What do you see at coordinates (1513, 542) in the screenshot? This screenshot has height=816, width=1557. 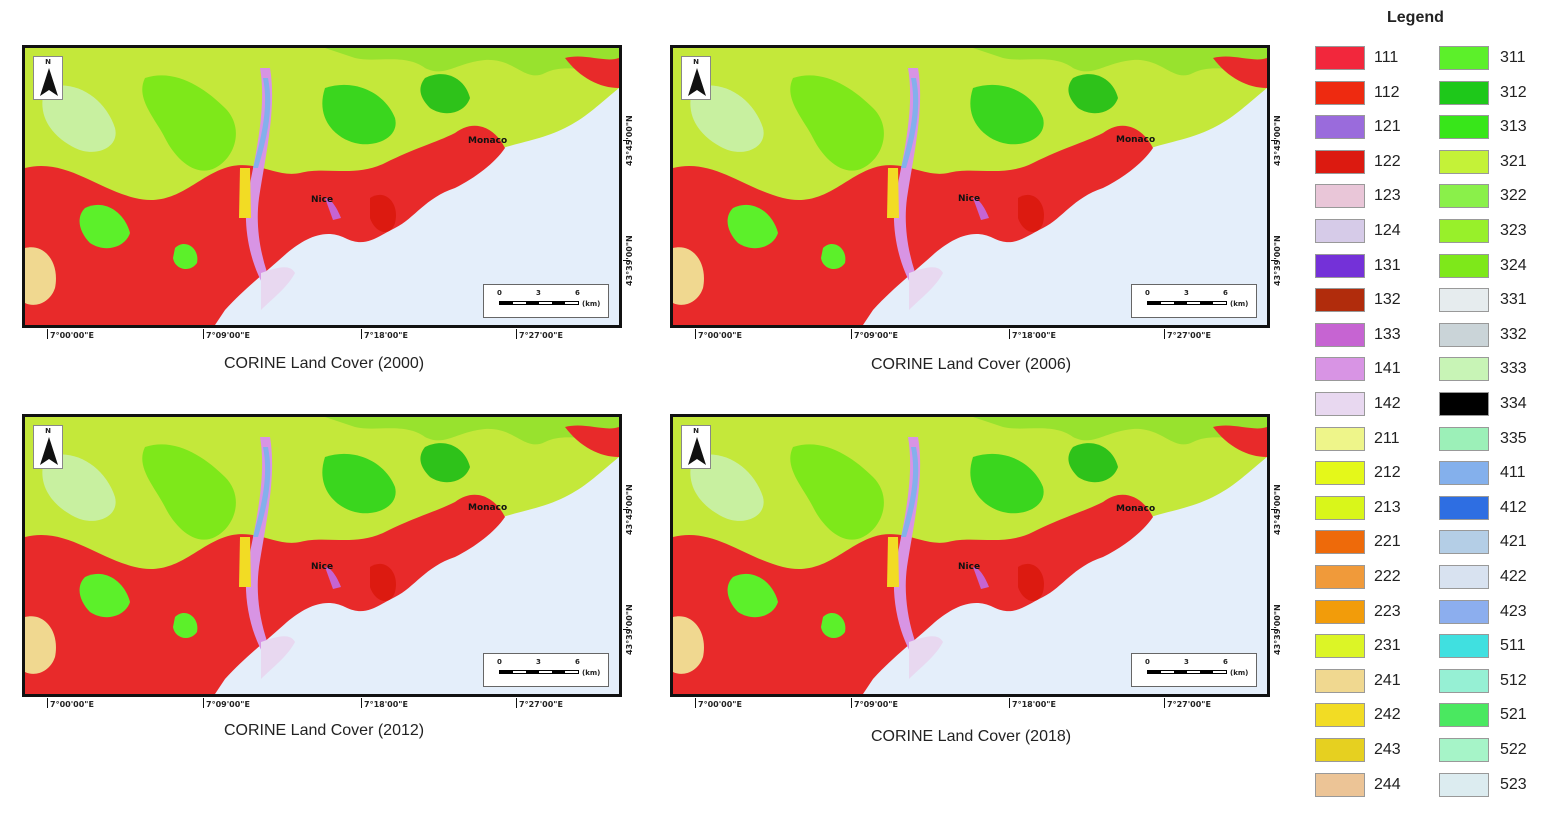 I see `legend-code: 421` at bounding box center [1513, 542].